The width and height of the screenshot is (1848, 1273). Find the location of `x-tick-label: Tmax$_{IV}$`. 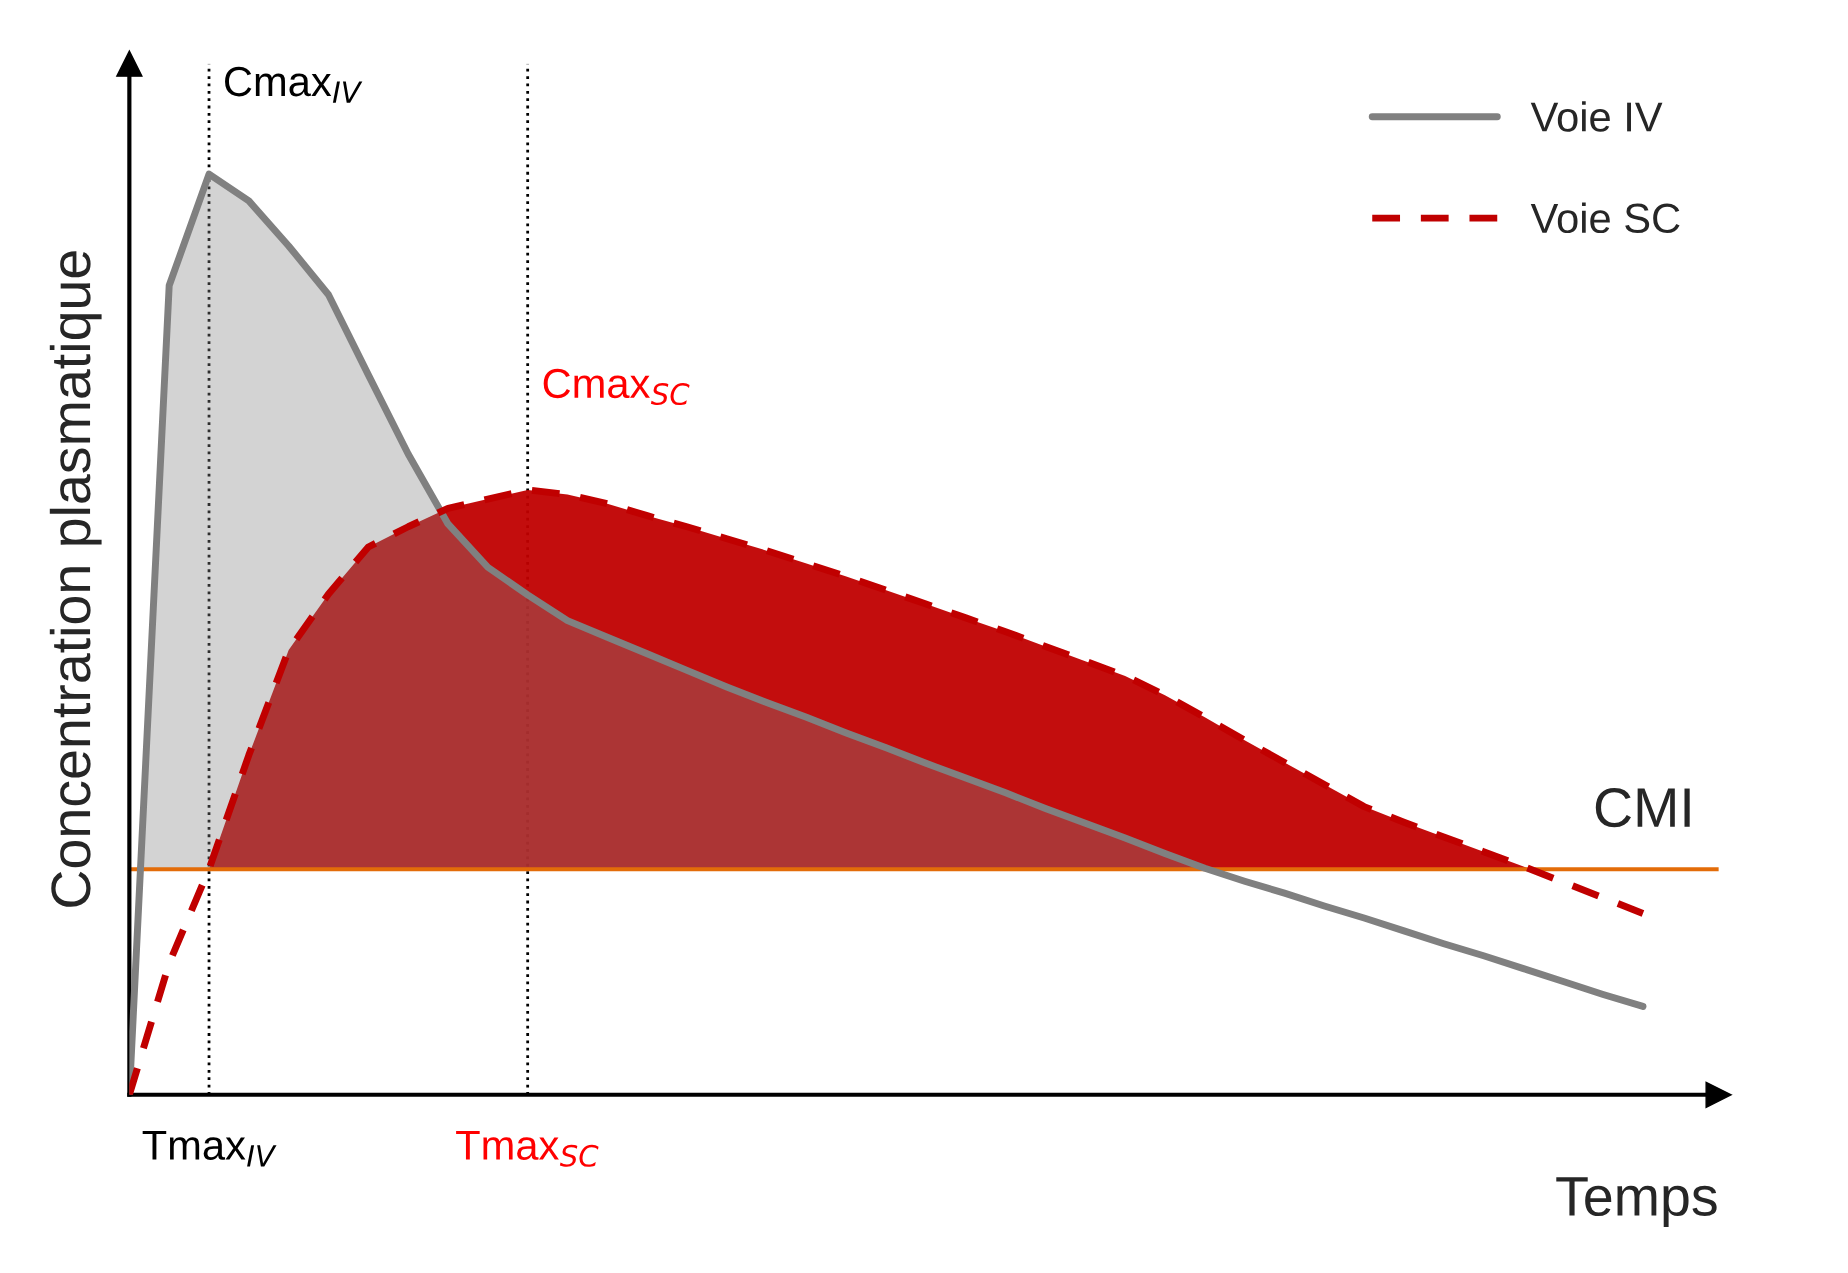

x-tick-label: Tmax$_{IV}$ is located at coordinates (209, 1148).